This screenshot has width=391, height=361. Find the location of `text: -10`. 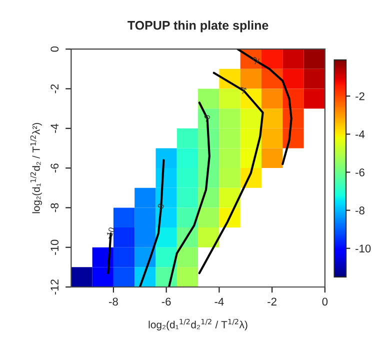

text: -10 is located at coordinates (110, 233).